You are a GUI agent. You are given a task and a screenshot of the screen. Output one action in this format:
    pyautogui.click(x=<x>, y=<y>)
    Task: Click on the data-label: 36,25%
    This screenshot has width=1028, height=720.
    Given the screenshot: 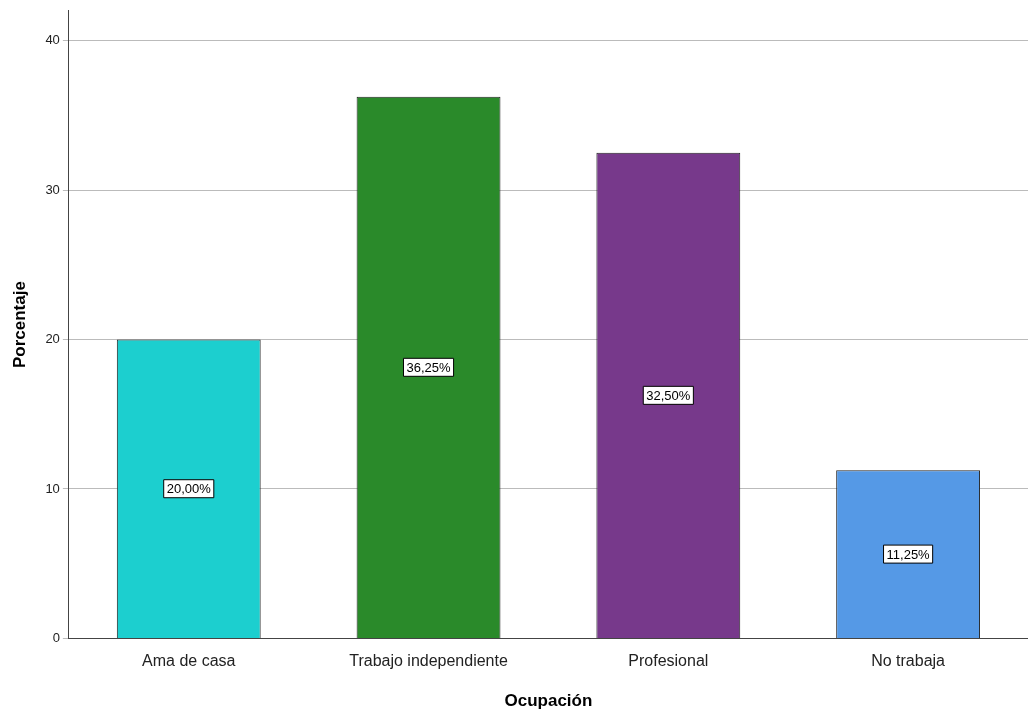 What is the action you would take?
    pyautogui.click(x=429, y=367)
    